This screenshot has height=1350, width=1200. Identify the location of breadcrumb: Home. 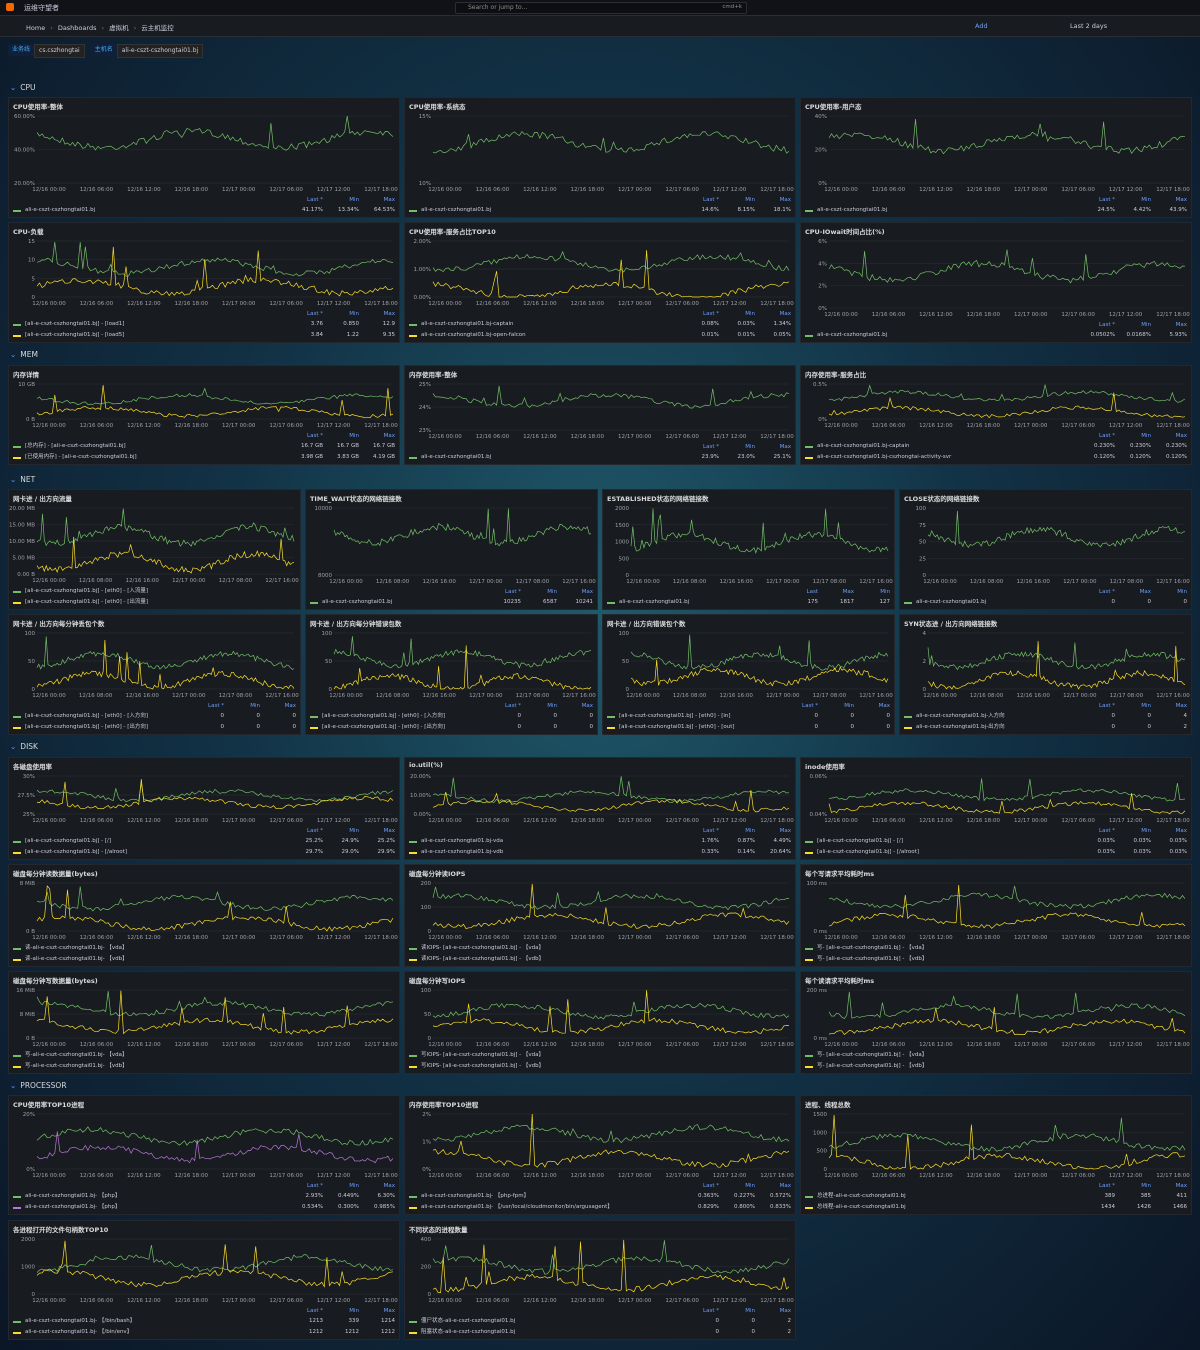
(36, 28).